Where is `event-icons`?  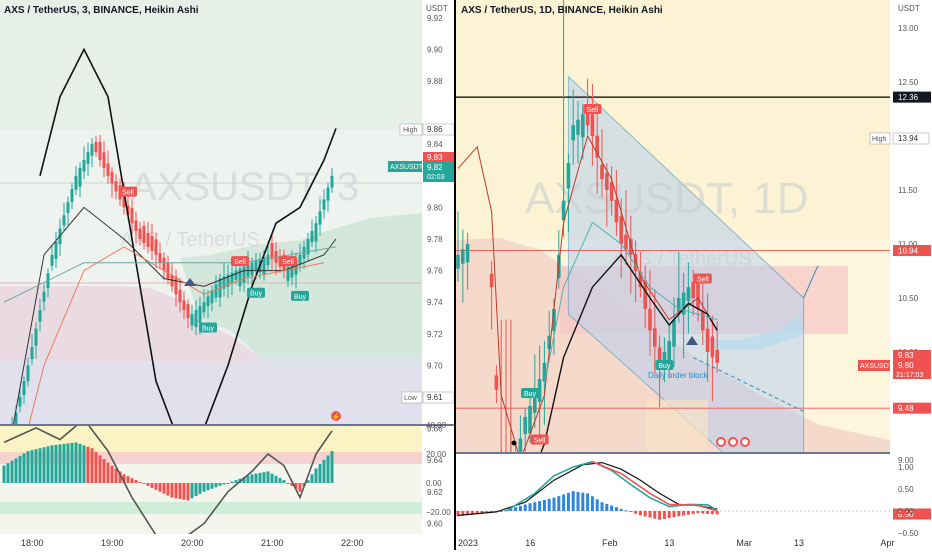 event-icons is located at coordinates (733, 442).